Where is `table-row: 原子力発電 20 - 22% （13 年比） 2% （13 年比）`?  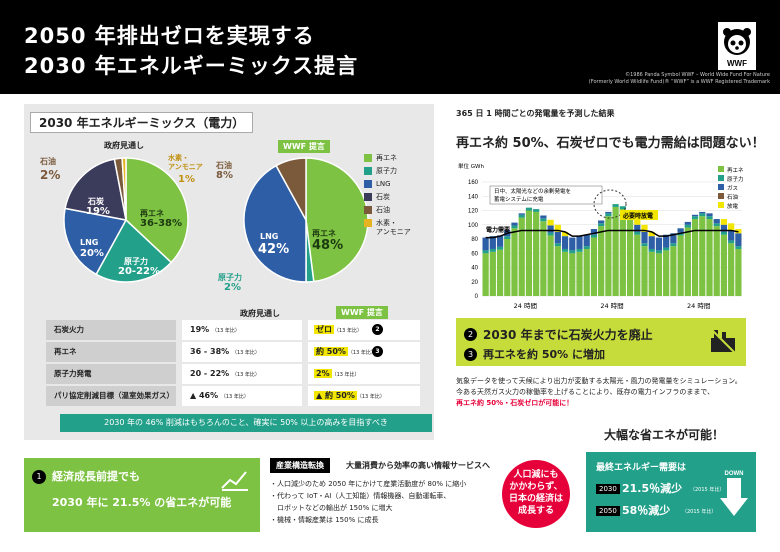
table-row: 原子力発電 20 - 22% （13 年比） 2% （13 年比） is located at coordinates (233, 374).